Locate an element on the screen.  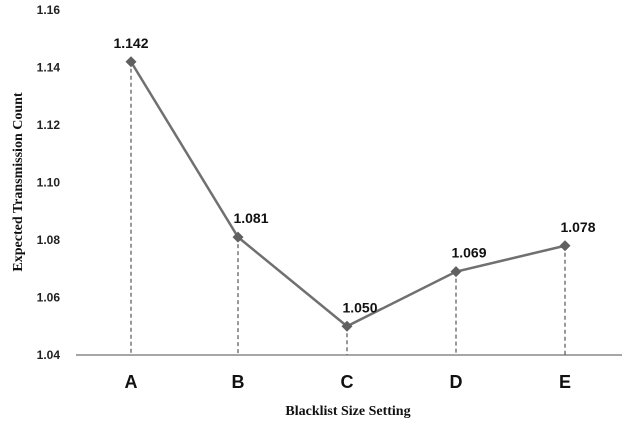
data-label: 1.081 is located at coordinates (250, 218).